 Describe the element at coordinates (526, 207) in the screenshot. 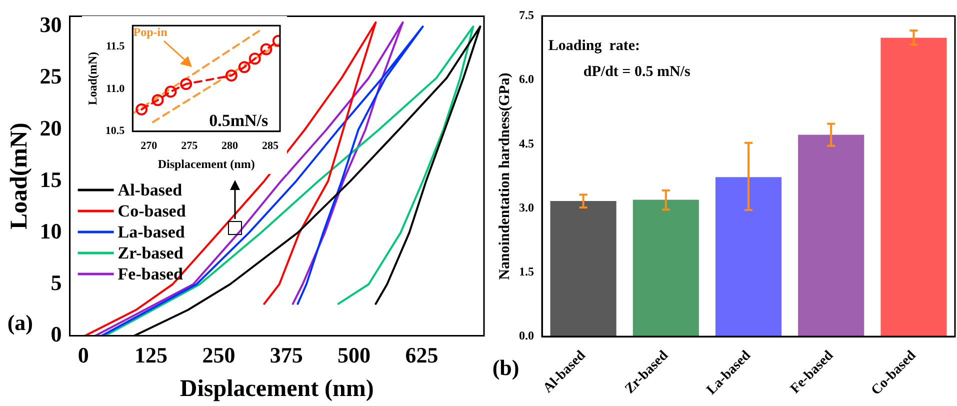

I see `y-tick-label: 3.0` at that location.